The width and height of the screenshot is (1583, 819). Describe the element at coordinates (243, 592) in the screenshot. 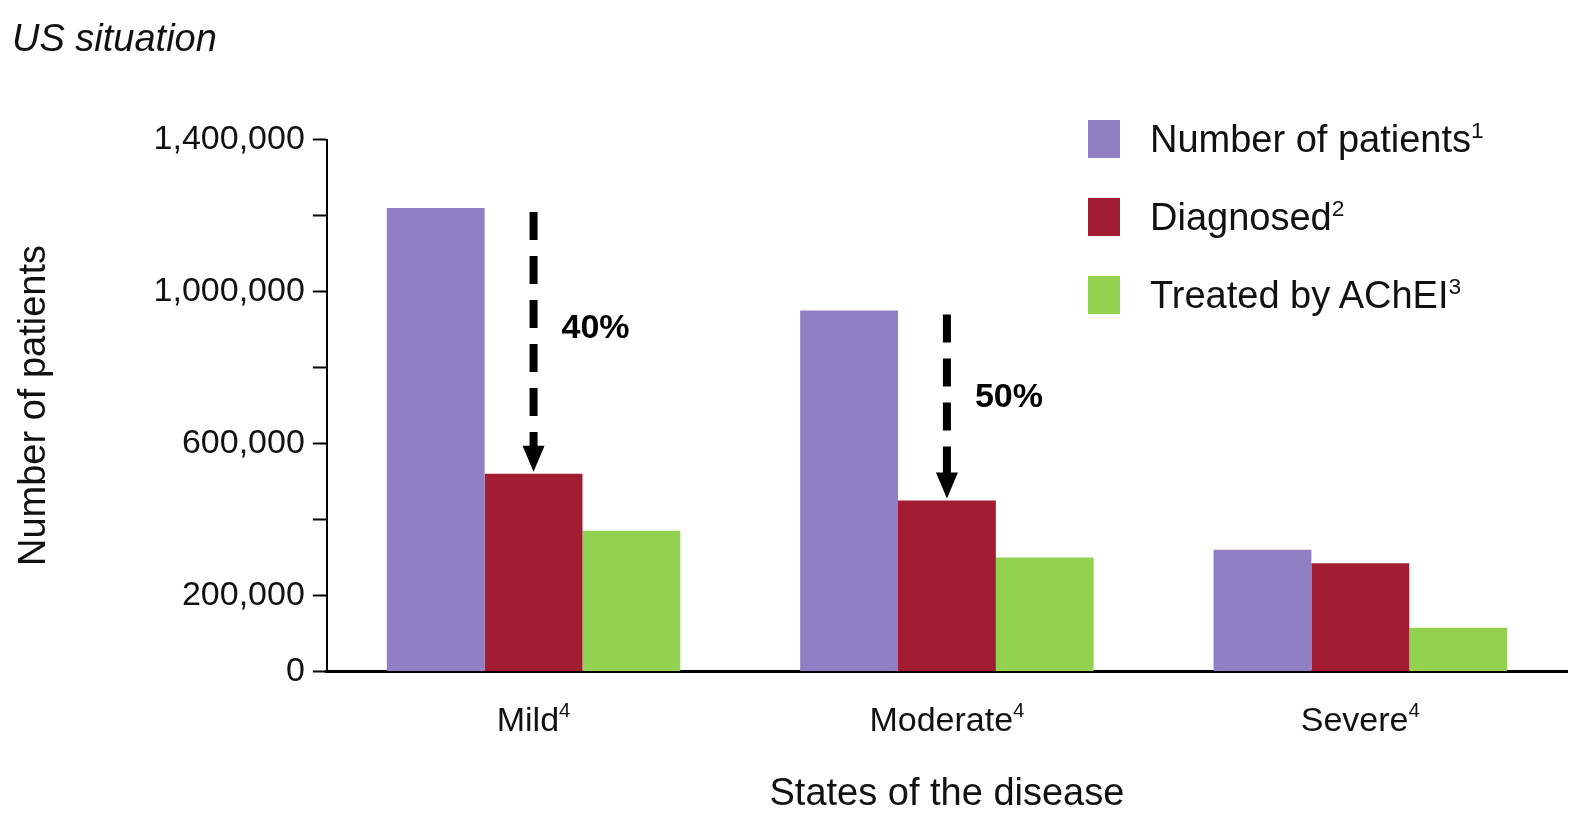

I see `y-tick-label: 200,000` at that location.